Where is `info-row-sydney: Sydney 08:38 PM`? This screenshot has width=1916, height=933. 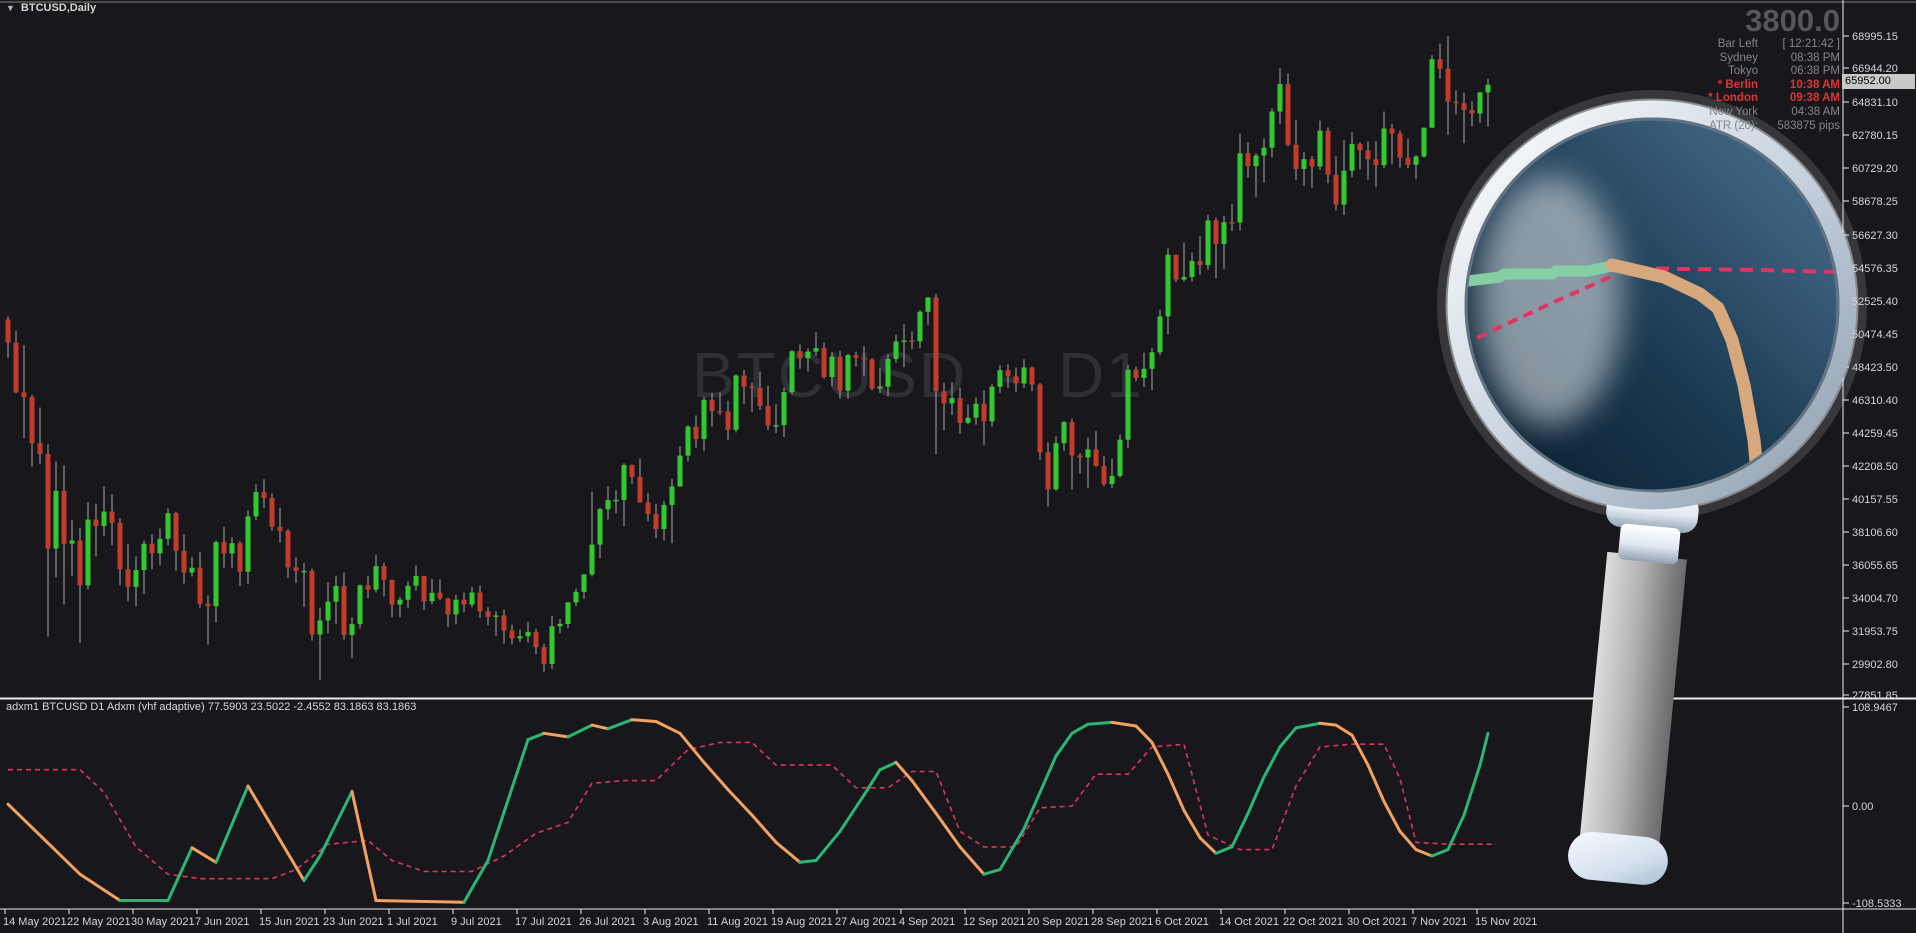
info-row-sydney: Sydney 08:38 PM is located at coordinates (1720, 59).